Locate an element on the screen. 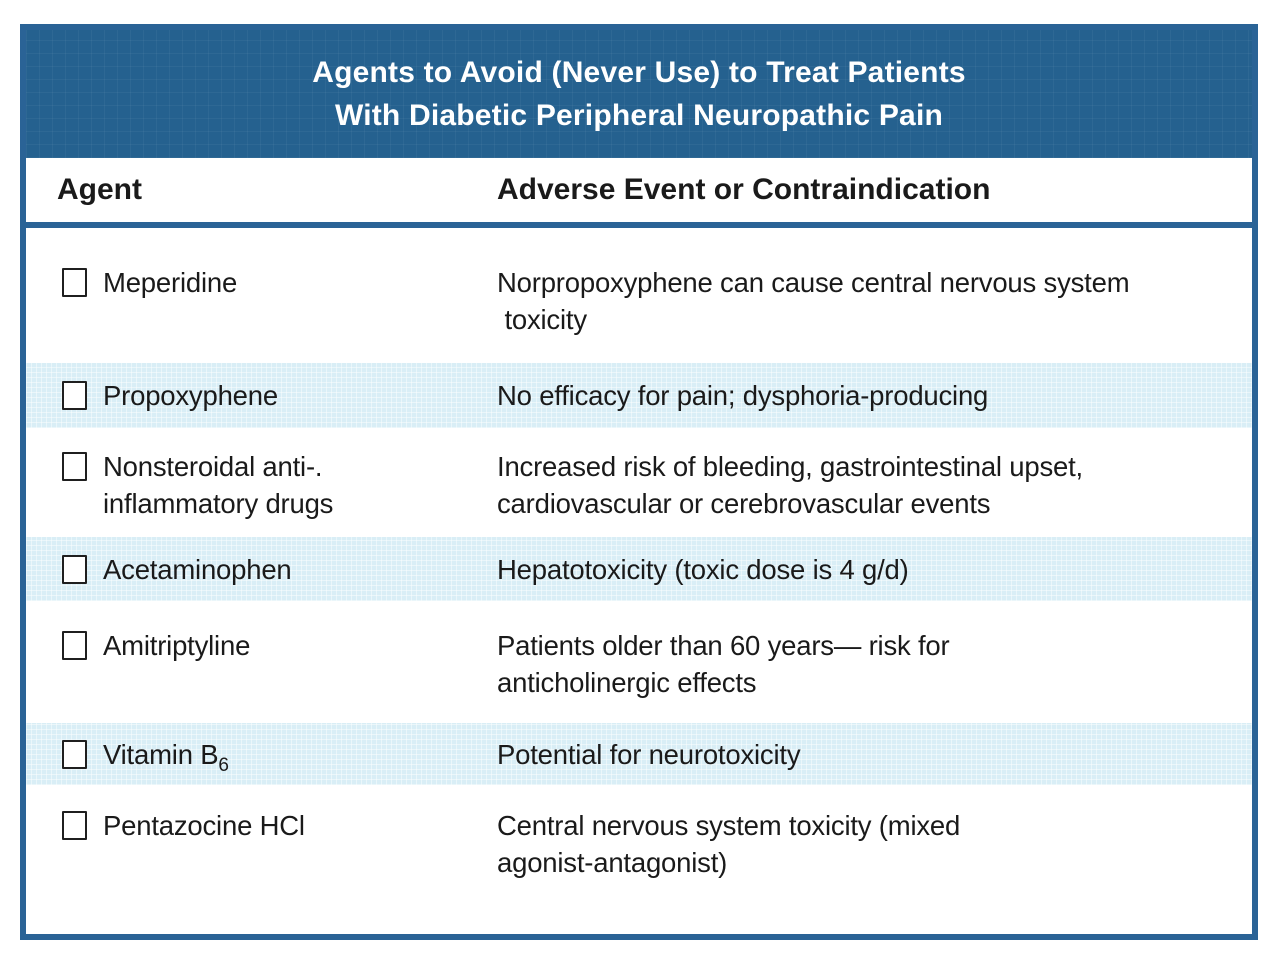  checkbox-vitamin-b6 is located at coordinates (74, 754).